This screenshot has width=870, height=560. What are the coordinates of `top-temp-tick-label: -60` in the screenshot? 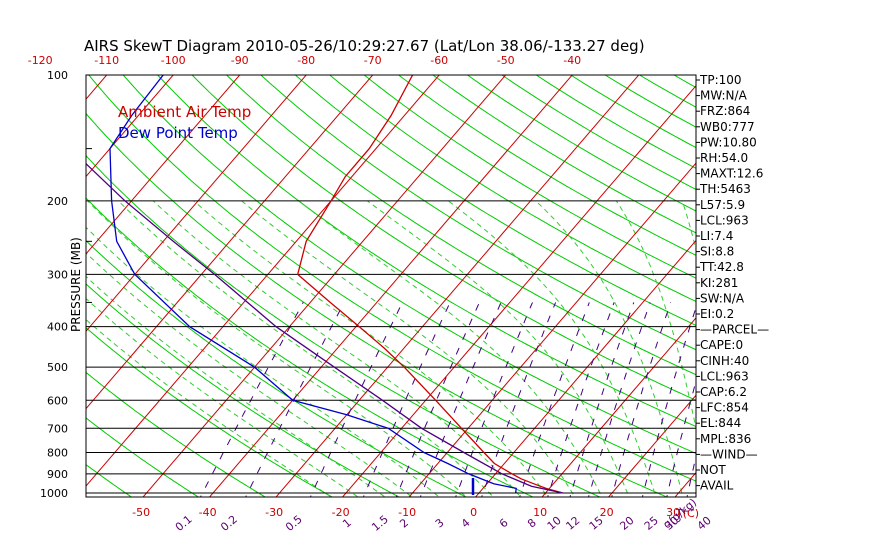 It's located at (439, 60).